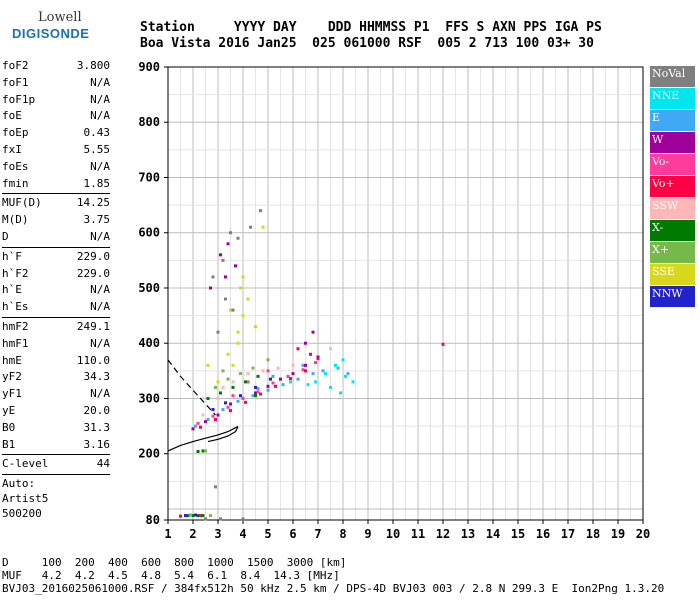 The height and width of the screenshot is (600, 700). Describe the element at coordinates (468, 534) in the screenshot. I see `x-tick-label: 13` at that location.